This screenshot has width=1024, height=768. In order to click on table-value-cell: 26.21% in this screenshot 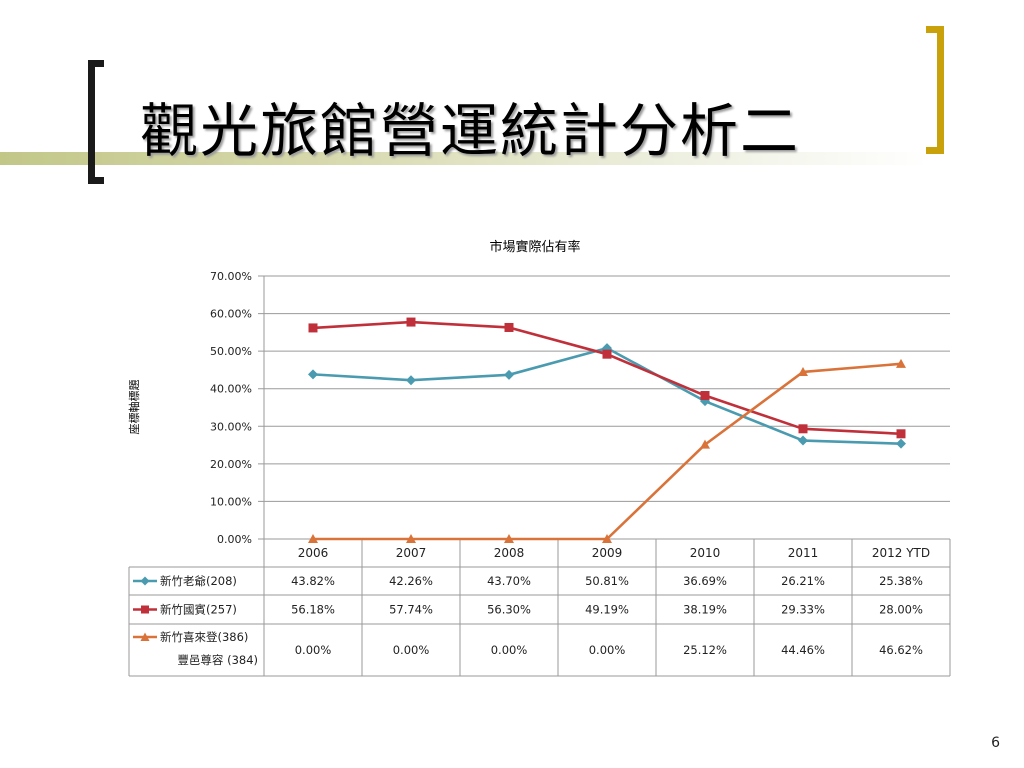, I will do `click(803, 581)`.